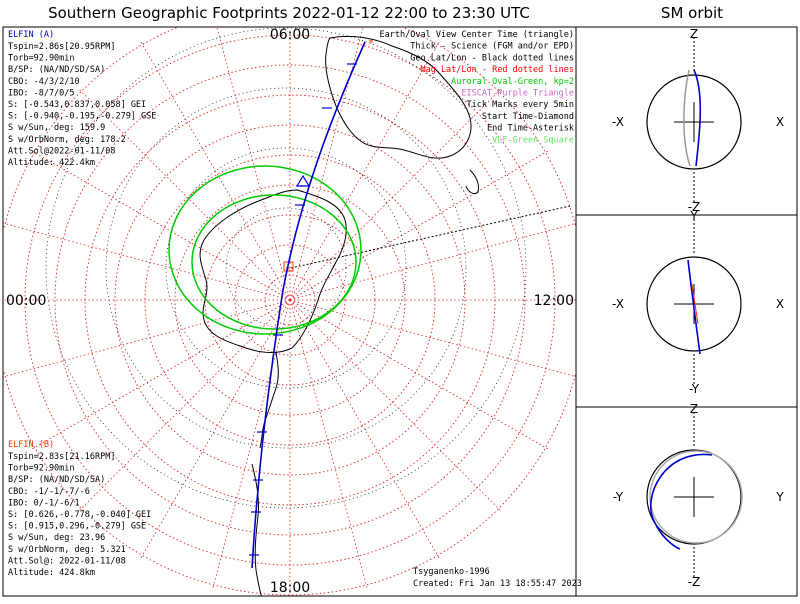 This screenshot has height=604, width=800. Describe the element at coordinates (692, 13) in the screenshot. I see `sm-orbit-title: SM orbit` at that location.